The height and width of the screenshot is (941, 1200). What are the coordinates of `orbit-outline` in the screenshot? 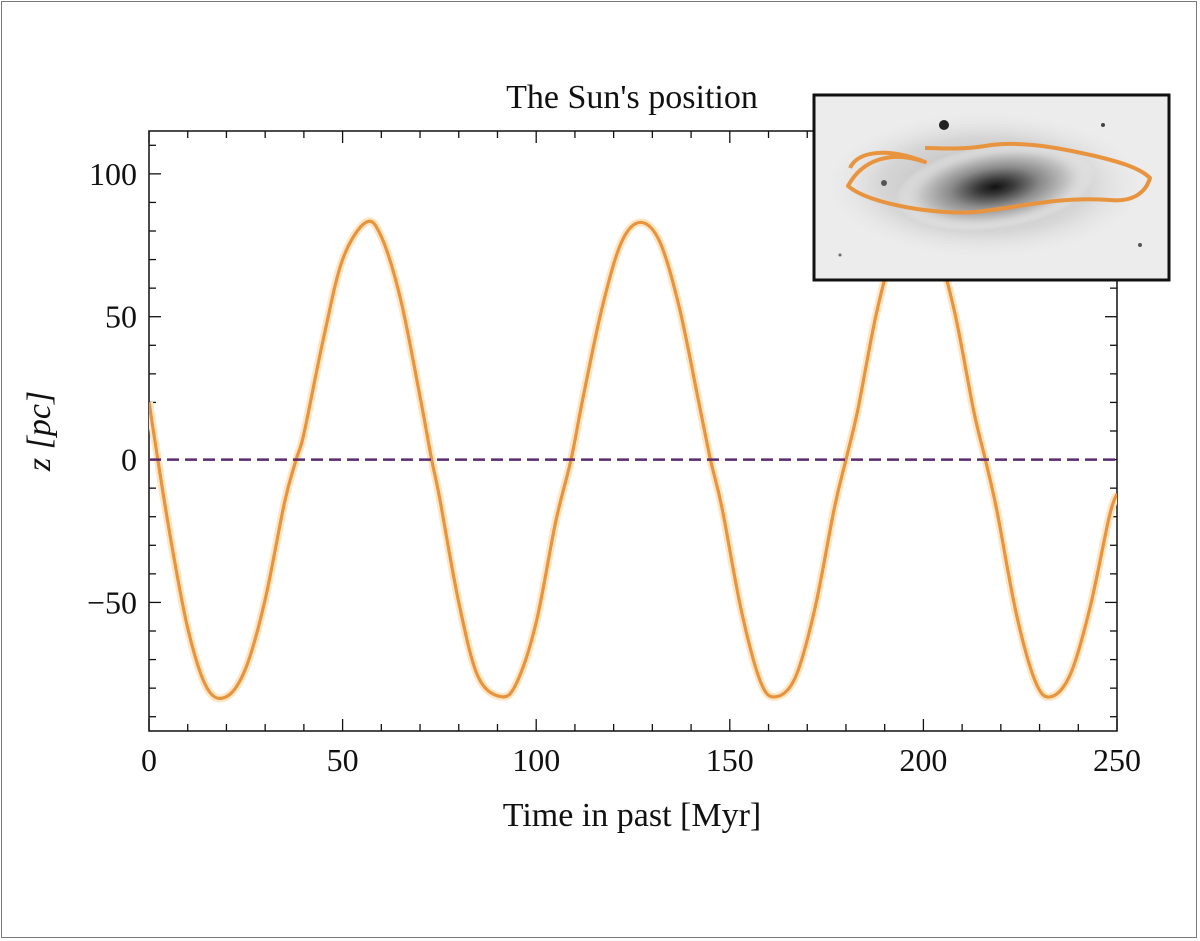 It's located at (999, 178).